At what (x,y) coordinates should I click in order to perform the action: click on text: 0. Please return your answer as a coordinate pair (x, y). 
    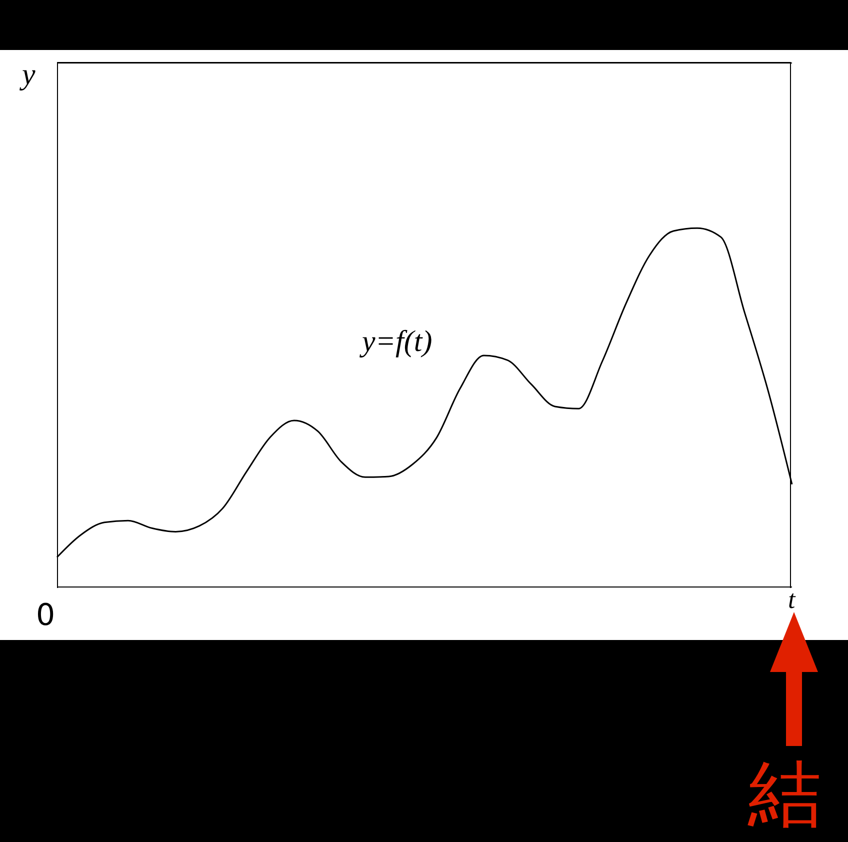
    Looking at the image, I should click on (46, 615).